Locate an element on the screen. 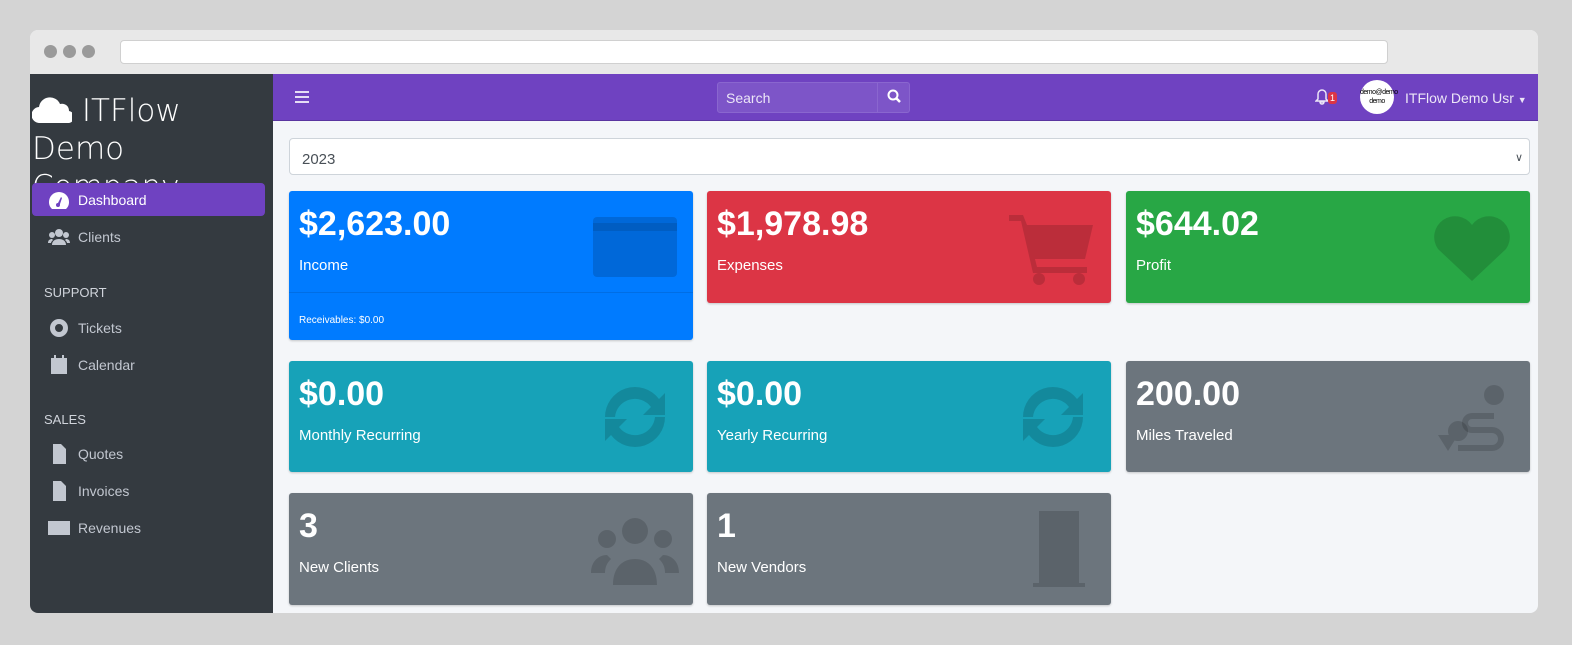 The image size is (1572, 645). sidebar-item-label: Quotes is located at coordinates (101, 453).